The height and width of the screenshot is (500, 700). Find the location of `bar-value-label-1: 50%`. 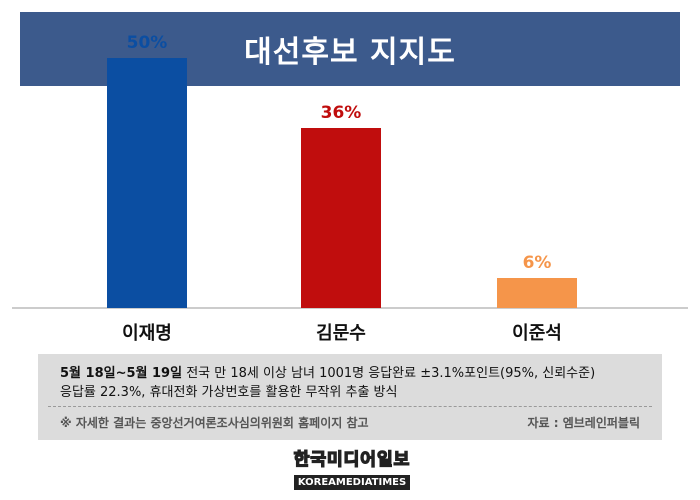

bar-value-label-1: 50% is located at coordinates (147, 43).